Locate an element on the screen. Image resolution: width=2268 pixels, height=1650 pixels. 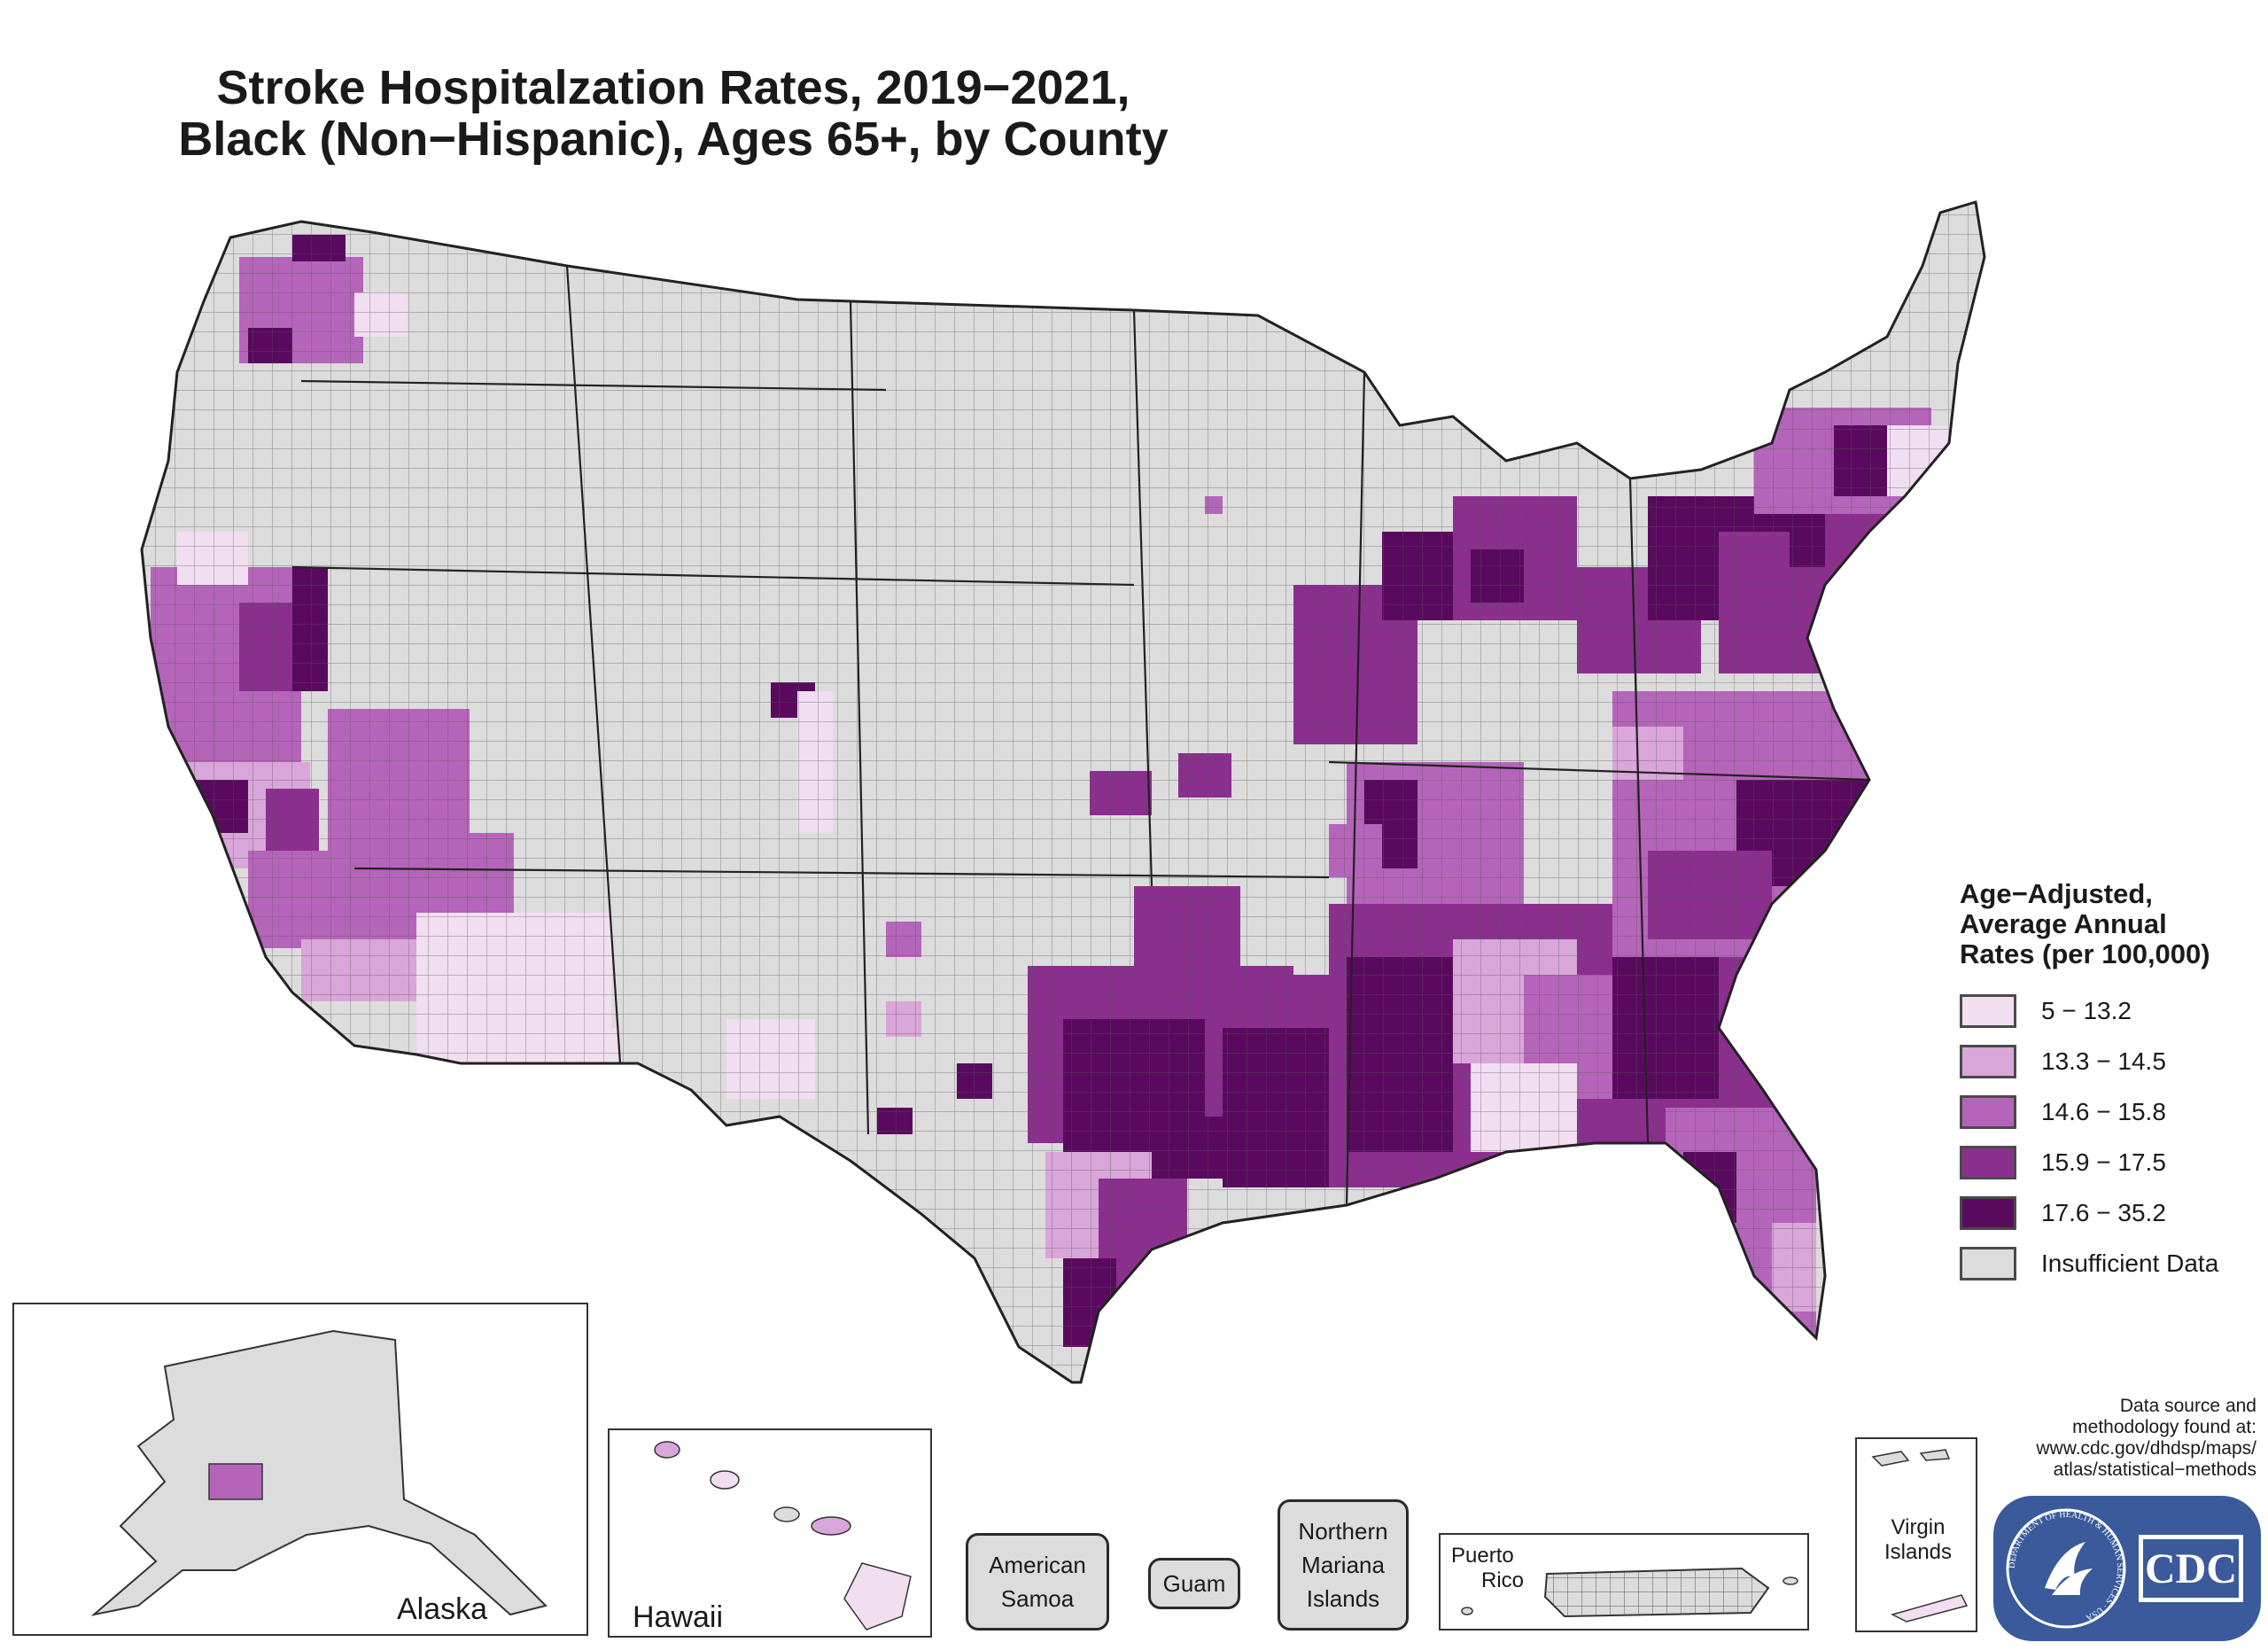
alaska-inset: Alaska is located at coordinates (300, 1469).